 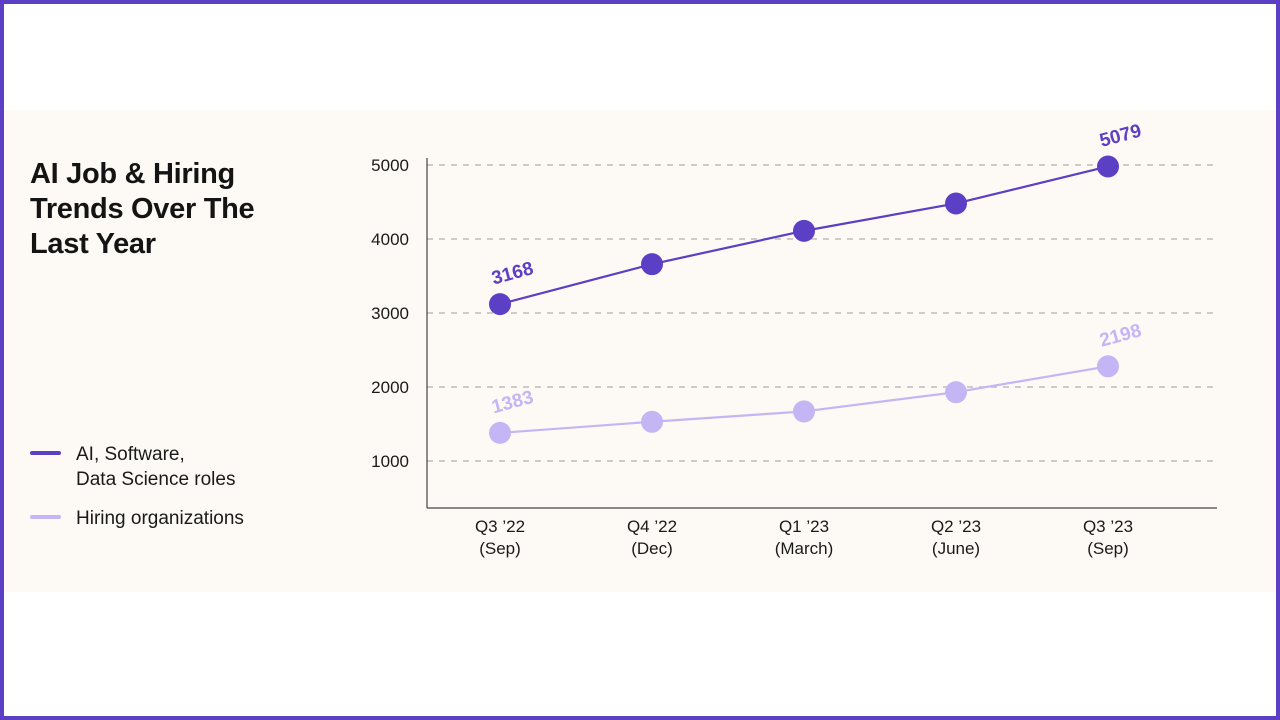 I want to click on legend-label-organizations: Hiring organizations, so click(x=160, y=518).